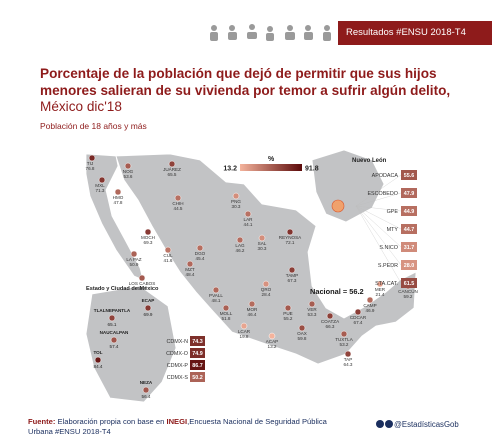 This screenshot has height=446, width=492. Describe the element at coordinates (128, 176) in the screenshot. I see `point-value-nog: 53.6` at that location.